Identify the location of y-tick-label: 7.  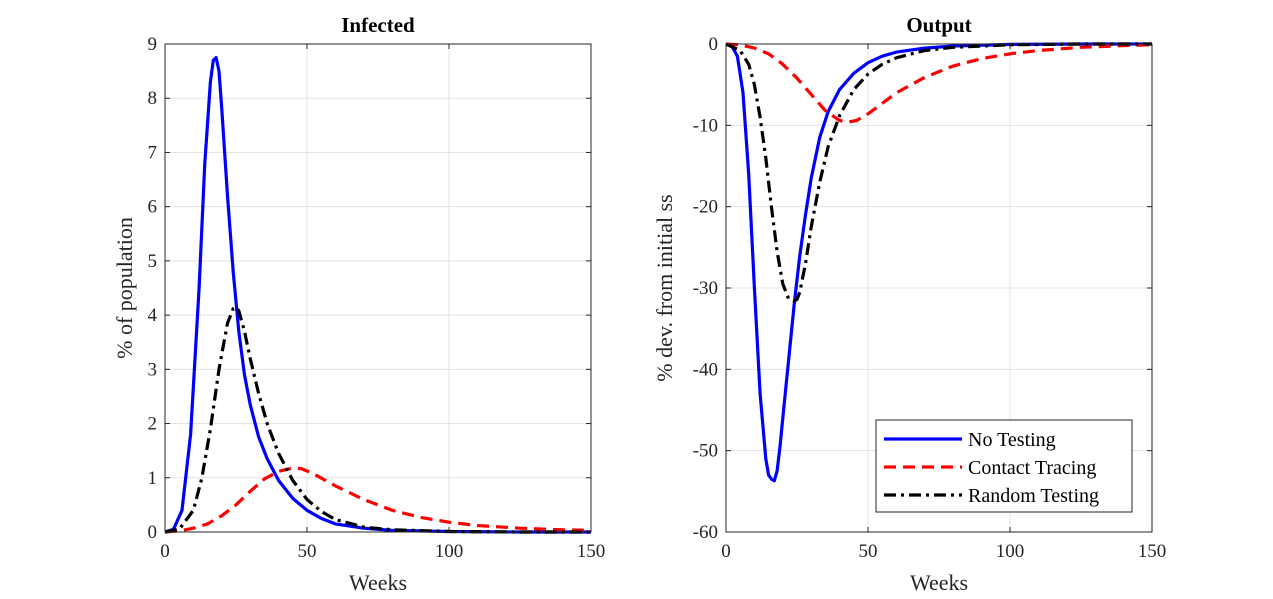
(153, 152).